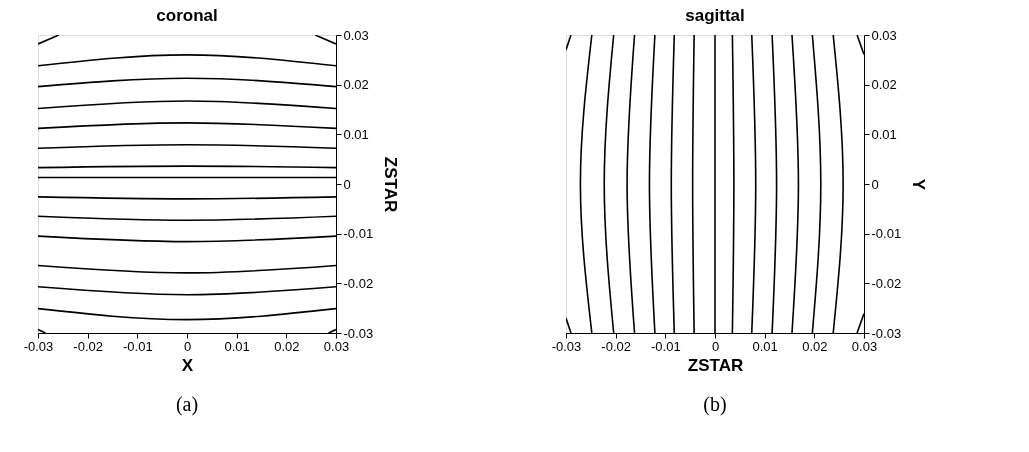 This screenshot has width=1029, height=452. What do you see at coordinates (391, 184) in the screenshot?
I see `y-axis-title: ZSTAR` at bounding box center [391, 184].